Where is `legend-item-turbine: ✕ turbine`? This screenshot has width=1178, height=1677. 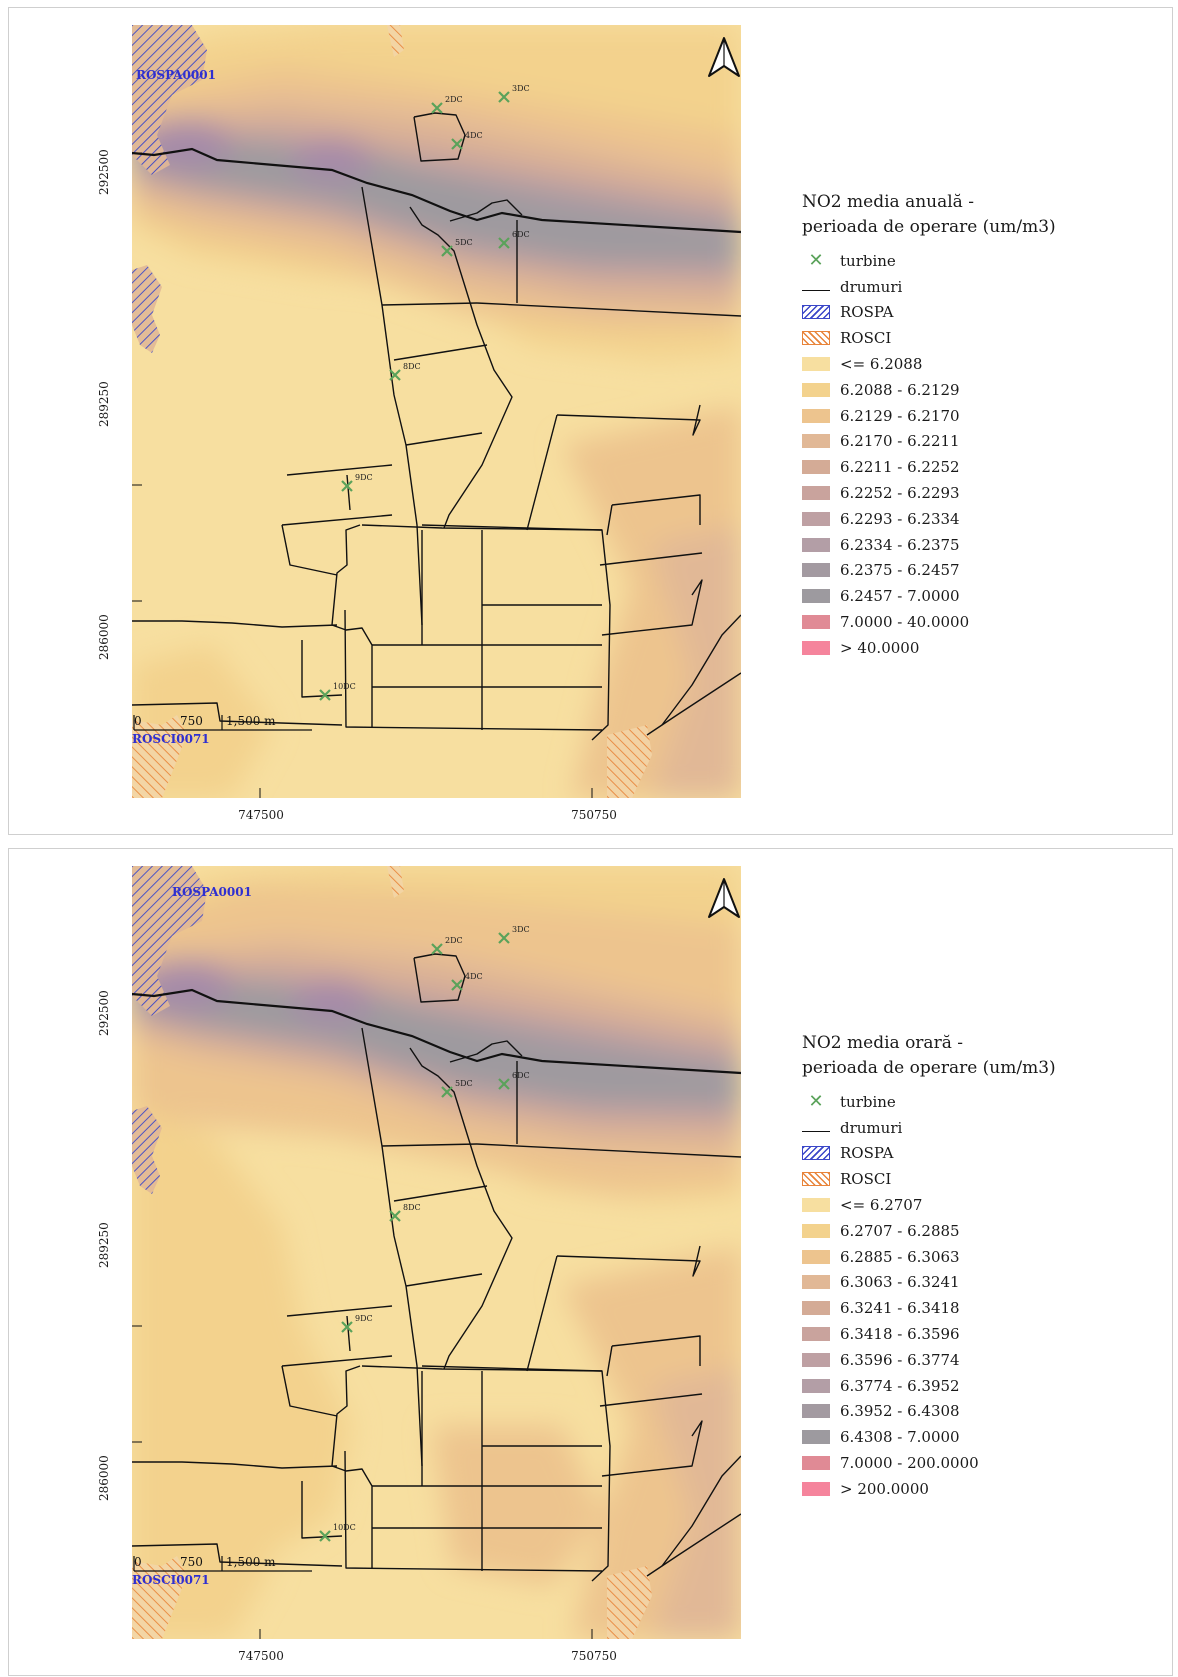
legend-item-turbine: ✕ turbine is located at coordinates (982, 261).